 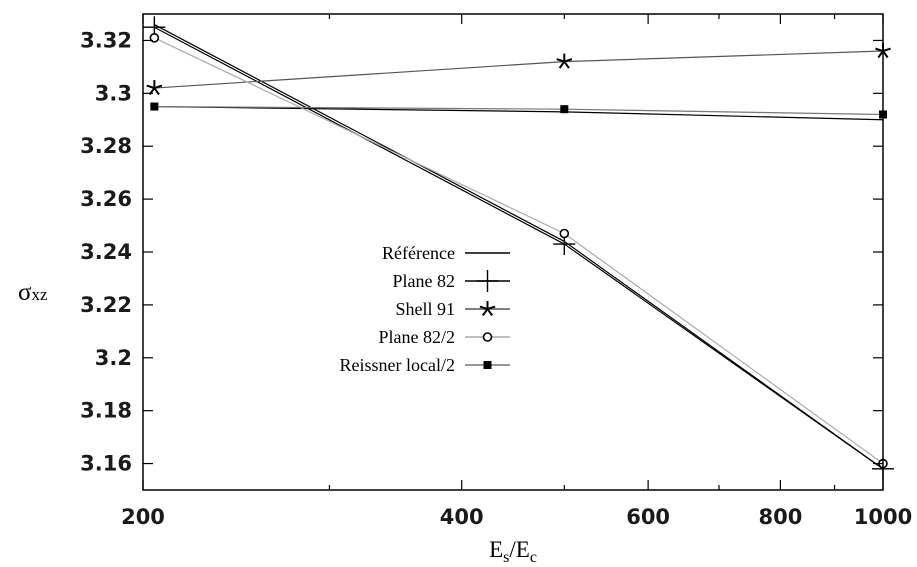 I want to click on legend-label-shell-91: Shell 91, so click(x=425, y=309).